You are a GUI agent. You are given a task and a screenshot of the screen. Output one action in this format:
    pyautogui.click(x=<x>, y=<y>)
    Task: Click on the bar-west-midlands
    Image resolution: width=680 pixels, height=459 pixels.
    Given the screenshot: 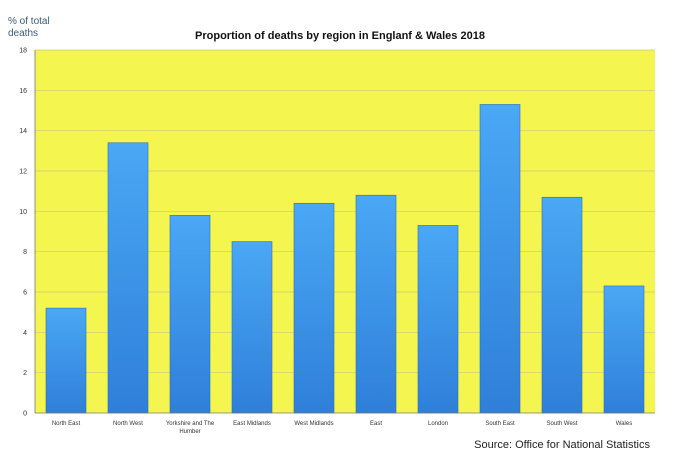 What is the action you would take?
    pyautogui.click(x=314, y=308)
    